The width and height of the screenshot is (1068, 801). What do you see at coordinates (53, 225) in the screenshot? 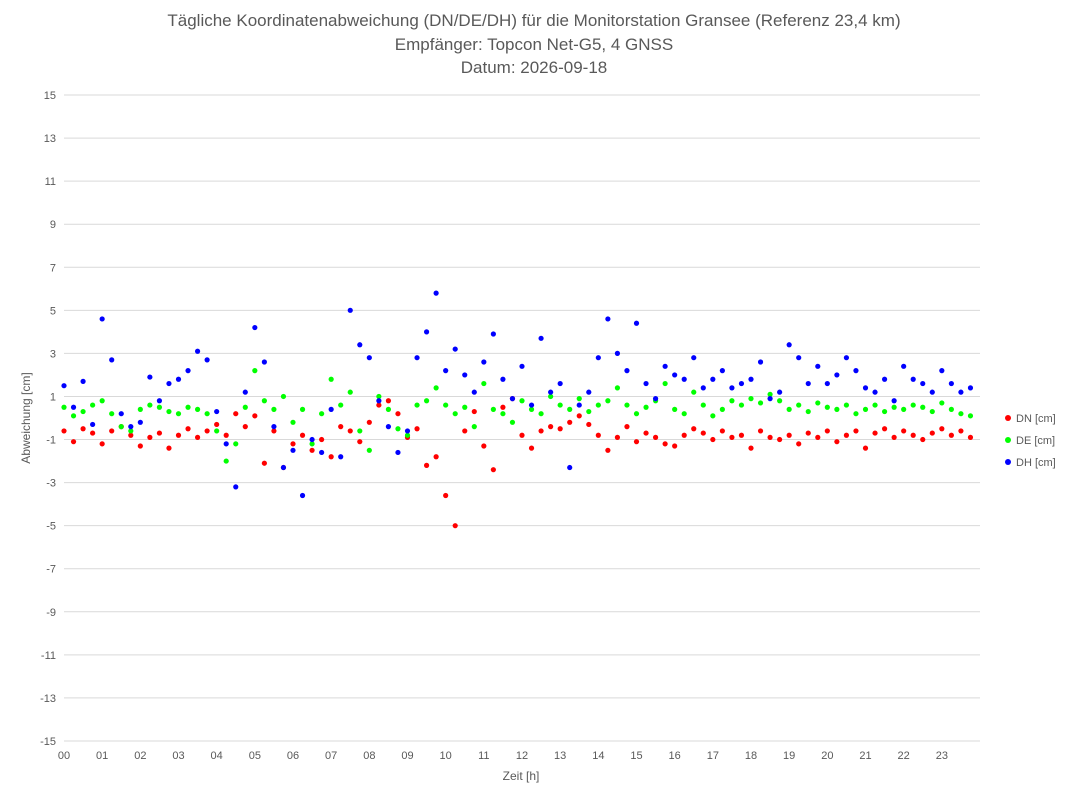
I see `y-tick-label: 9` at bounding box center [53, 225].